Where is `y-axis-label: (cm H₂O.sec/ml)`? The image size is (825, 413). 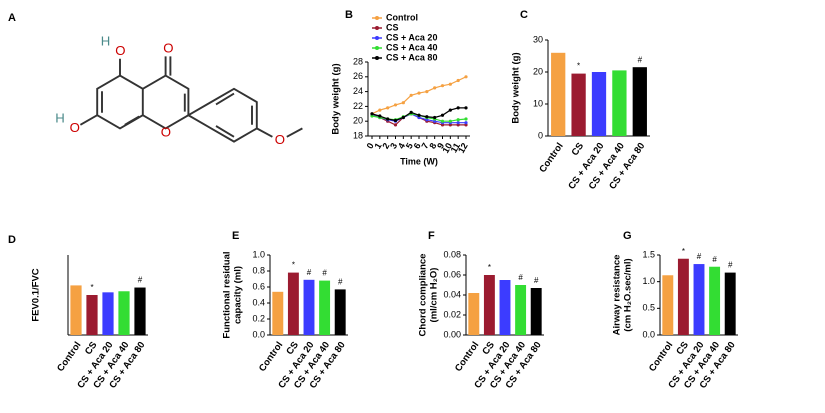 y-axis-label: (cm H₂O.sec/ml) is located at coordinates (628, 294).